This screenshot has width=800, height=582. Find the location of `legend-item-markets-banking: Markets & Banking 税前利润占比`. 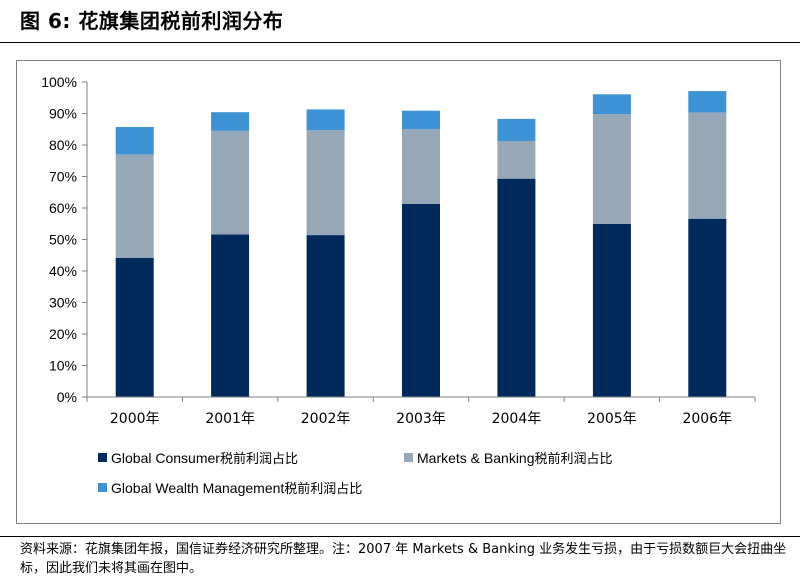

legend-item-markets-banking: Markets & Banking 税前利润占比 is located at coordinates (508, 457).